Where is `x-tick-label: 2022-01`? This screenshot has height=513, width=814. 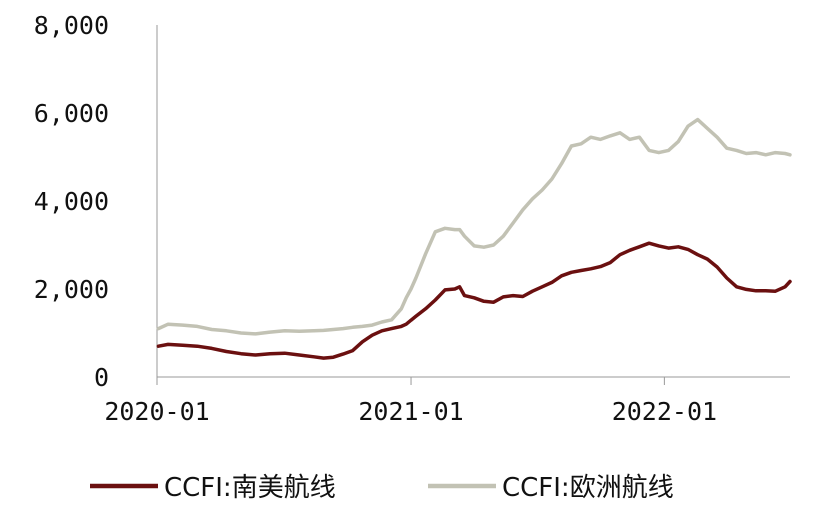 x-tick-label: 2022-01 is located at coordinates (664, 411).